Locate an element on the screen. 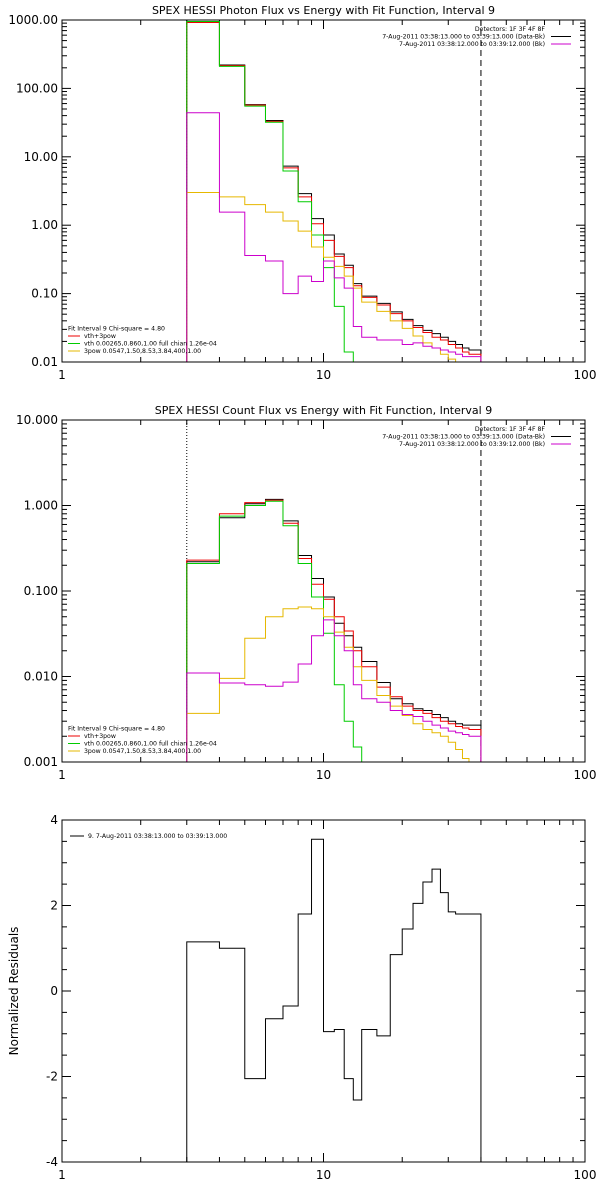 The image size is (600, 1200). y-tick-label: 0.010 is located at coordinates (41, 677).